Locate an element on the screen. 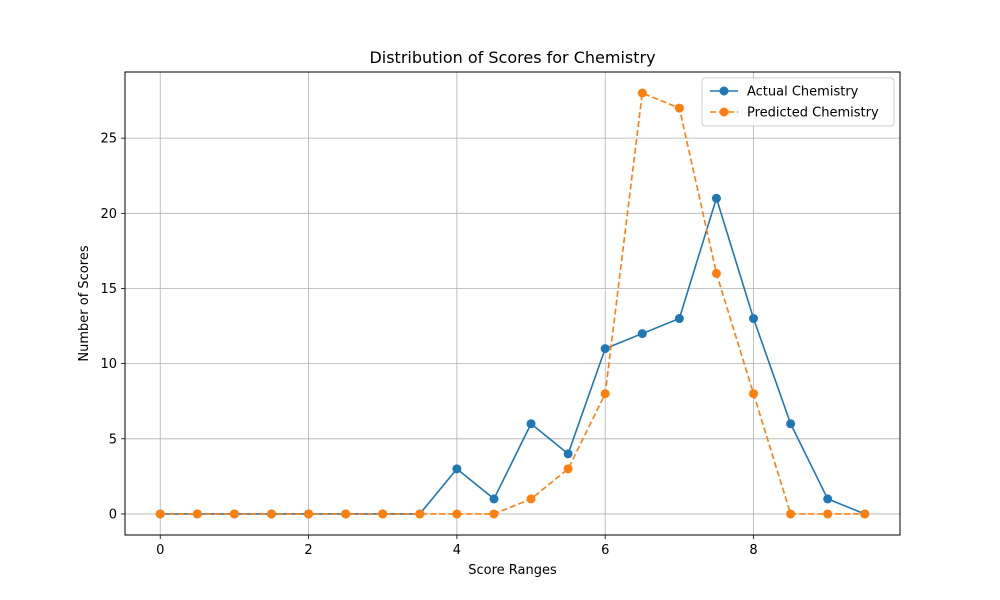 This screenshot has height=600, width=1000. y-tick-label: 10 is located at coordinates (108, 364).